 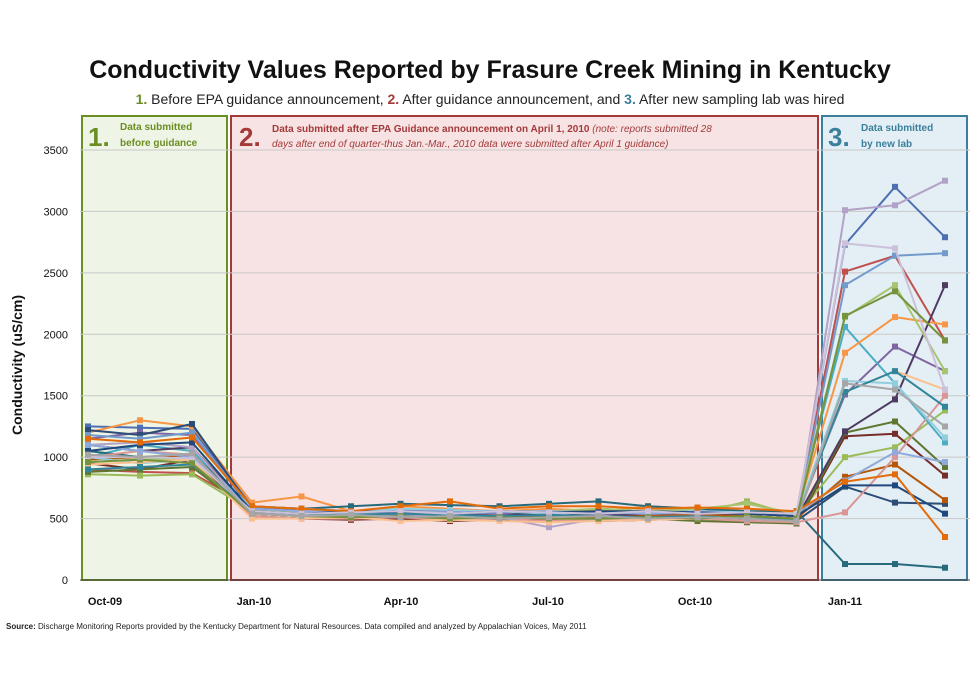 What do you see at coordinates (21, 626) in the screenshot?
I see `source-label: Source:` at bounding box center [21, 626].